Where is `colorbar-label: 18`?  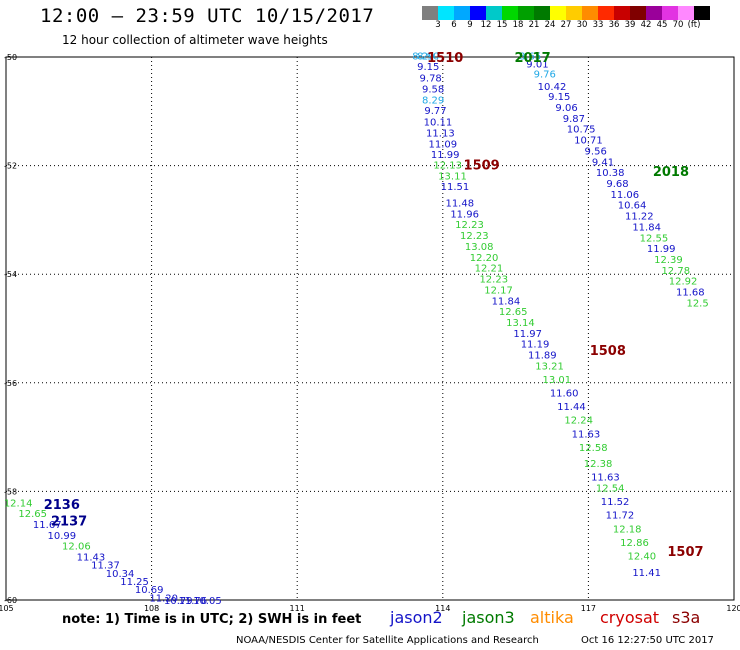 colorbar-label: 18 is located at coordinates (518, 25).